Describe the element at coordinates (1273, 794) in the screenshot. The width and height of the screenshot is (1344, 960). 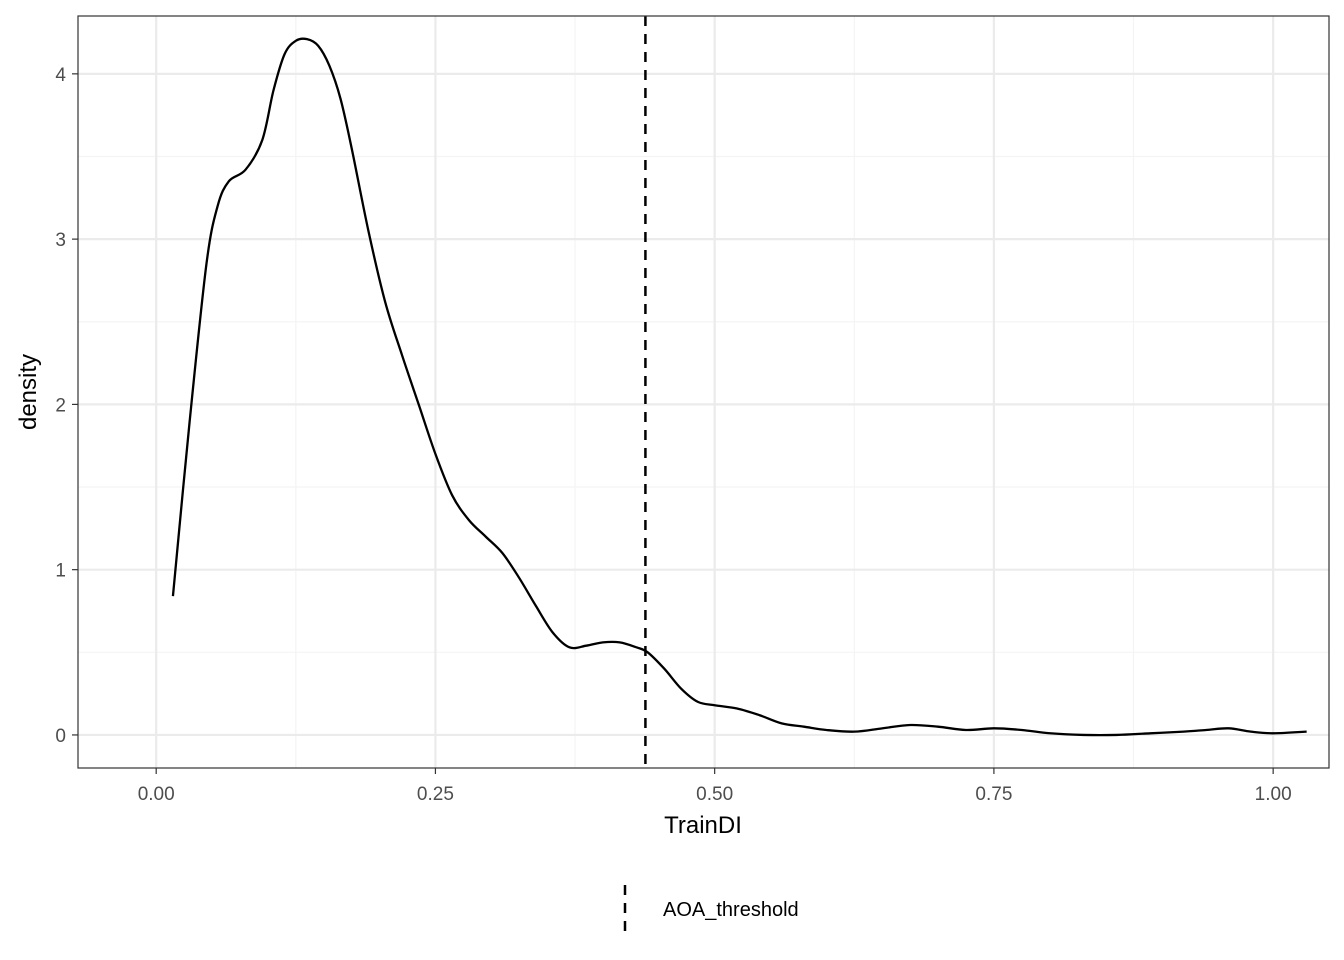
I see `x-tick-label: 1.00` at that location.